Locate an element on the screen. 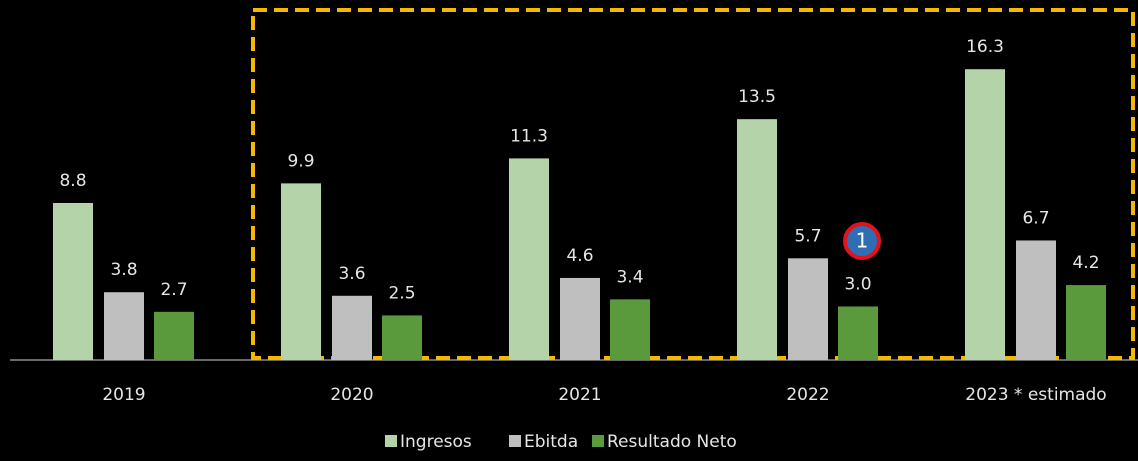  x-tick-label: 2021 is located at coordinates (579, 395).